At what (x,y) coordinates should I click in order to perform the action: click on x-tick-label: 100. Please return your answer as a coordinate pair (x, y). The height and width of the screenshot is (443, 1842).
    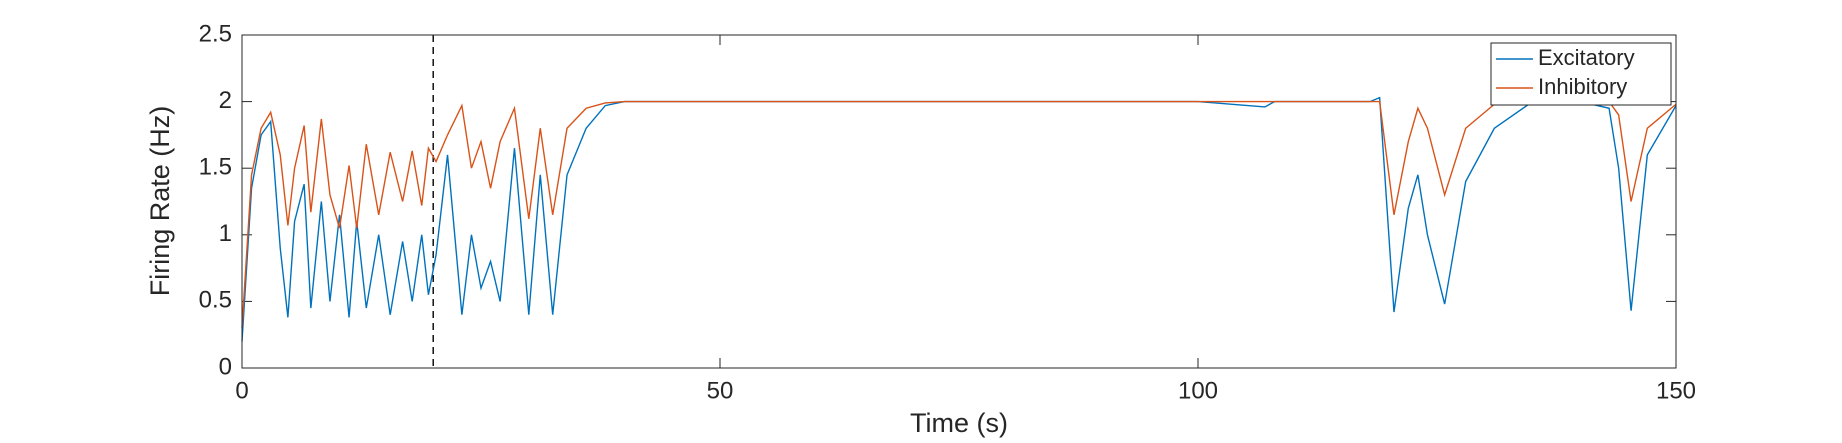
    Looking at the image, I should click on (1198, 390).